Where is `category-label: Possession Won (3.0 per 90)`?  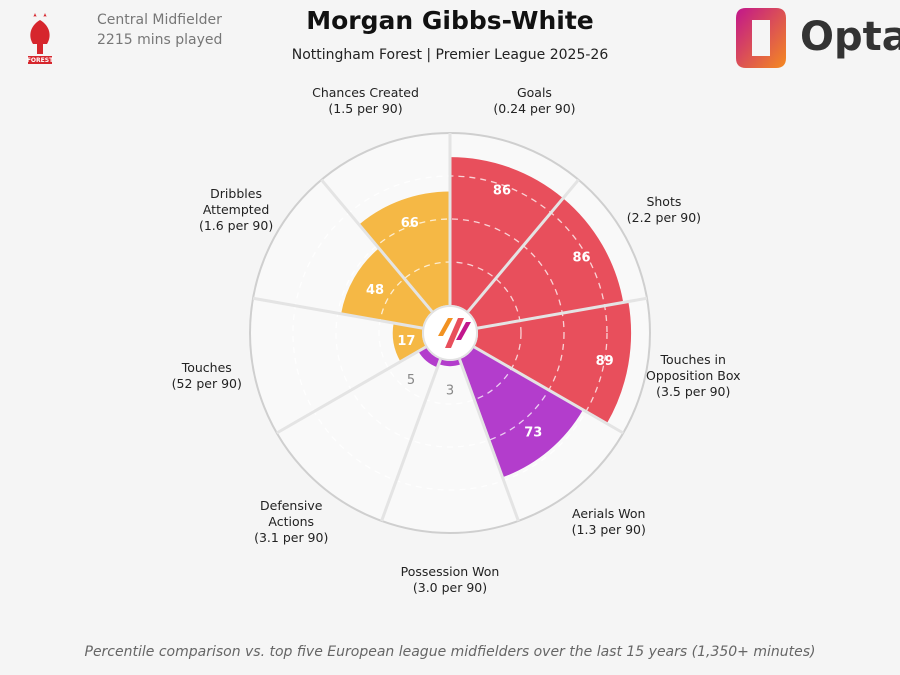
category-label: Possession Won (3.0 per 90) is located at coordinates (450, 580).